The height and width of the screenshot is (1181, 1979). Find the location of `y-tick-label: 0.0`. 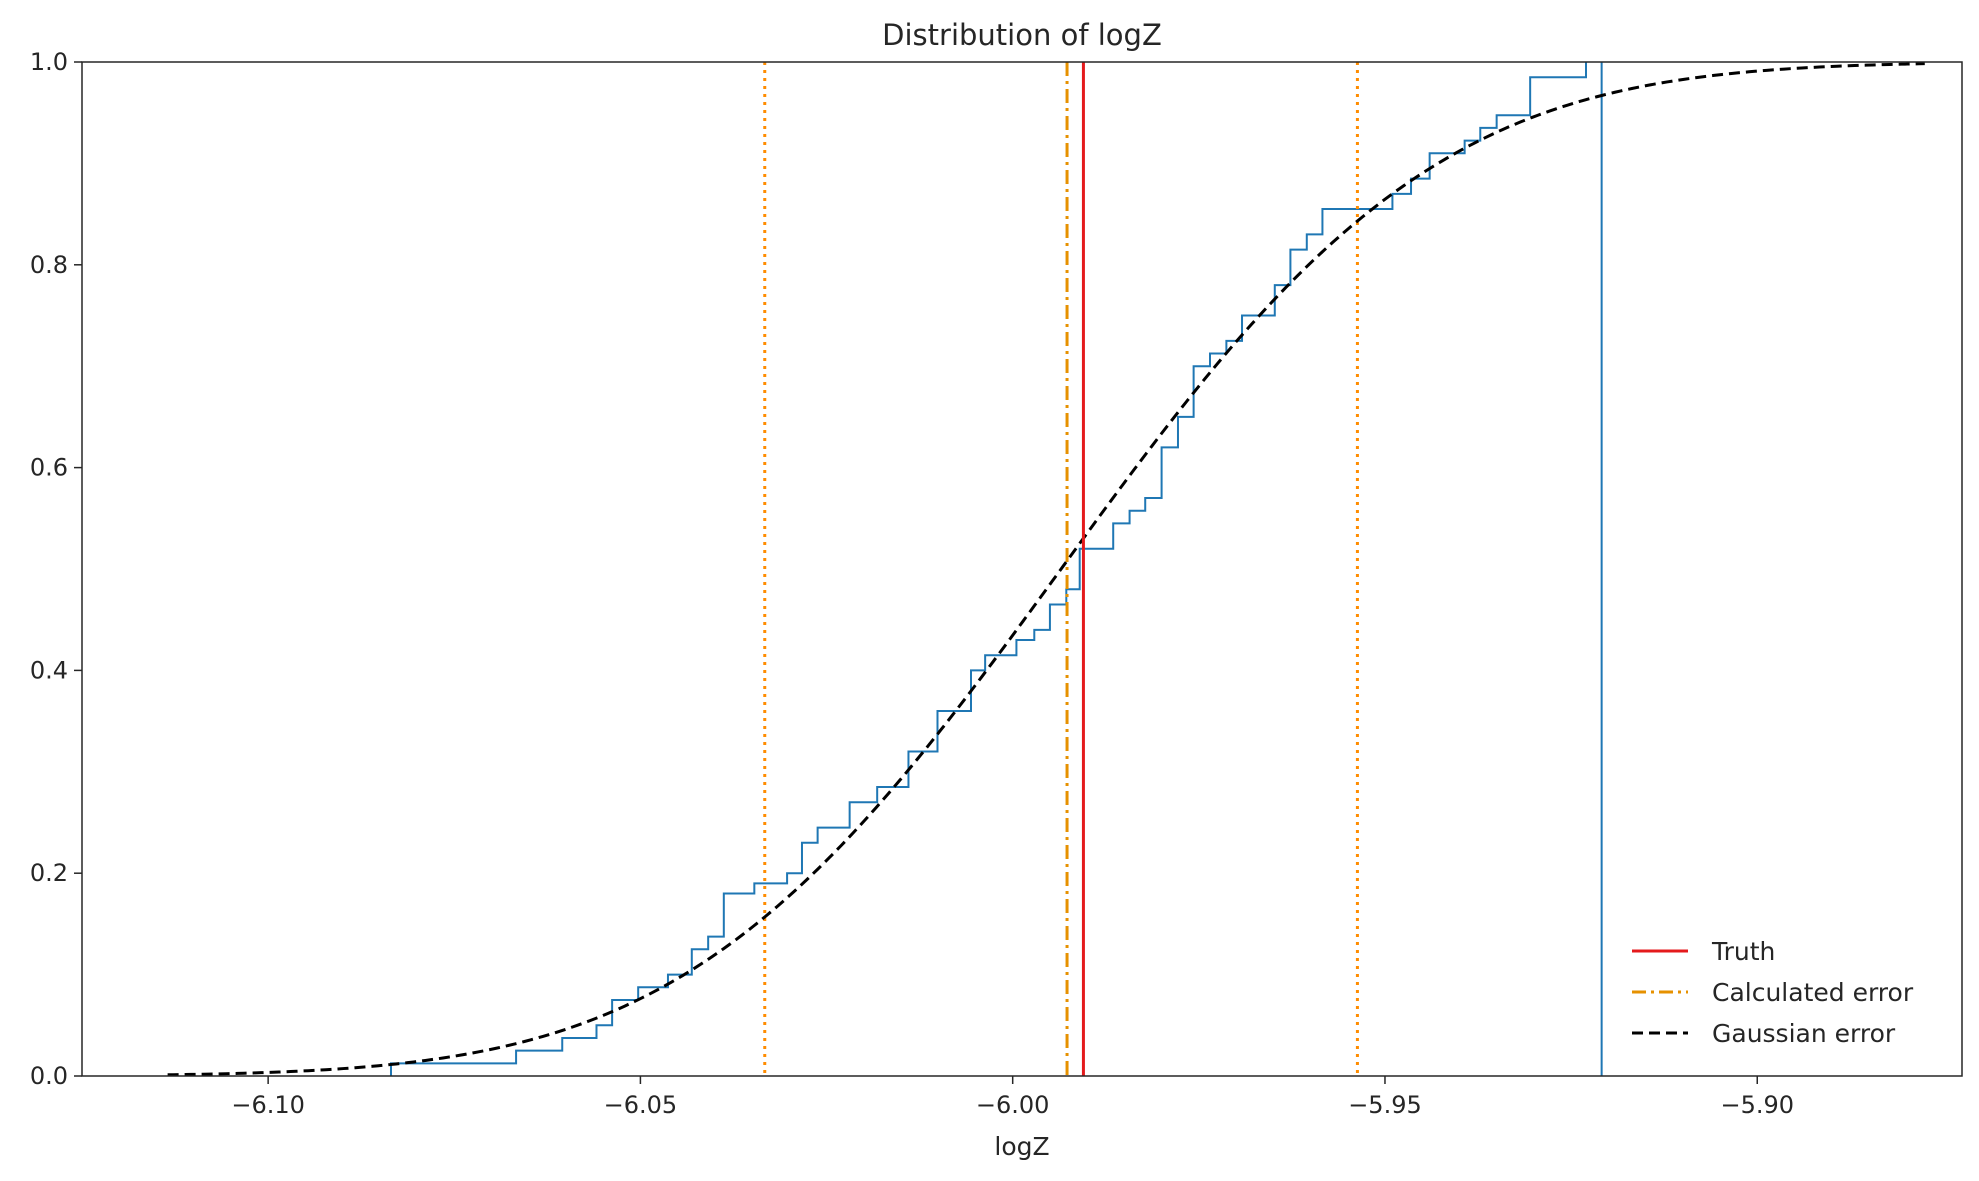

y-tick-label: 0.0 is located at coordinates (49, 1076).